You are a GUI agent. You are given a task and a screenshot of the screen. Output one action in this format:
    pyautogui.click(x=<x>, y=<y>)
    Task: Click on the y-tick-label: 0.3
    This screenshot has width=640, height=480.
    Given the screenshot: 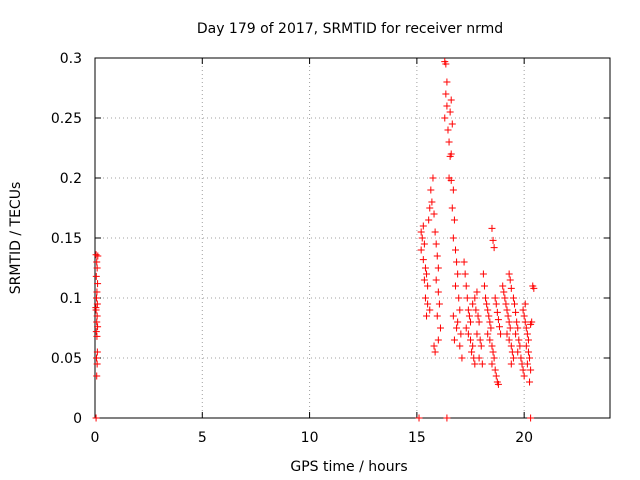 What is the action you would take?
    pyautogui.click(x=71, y=59)
    